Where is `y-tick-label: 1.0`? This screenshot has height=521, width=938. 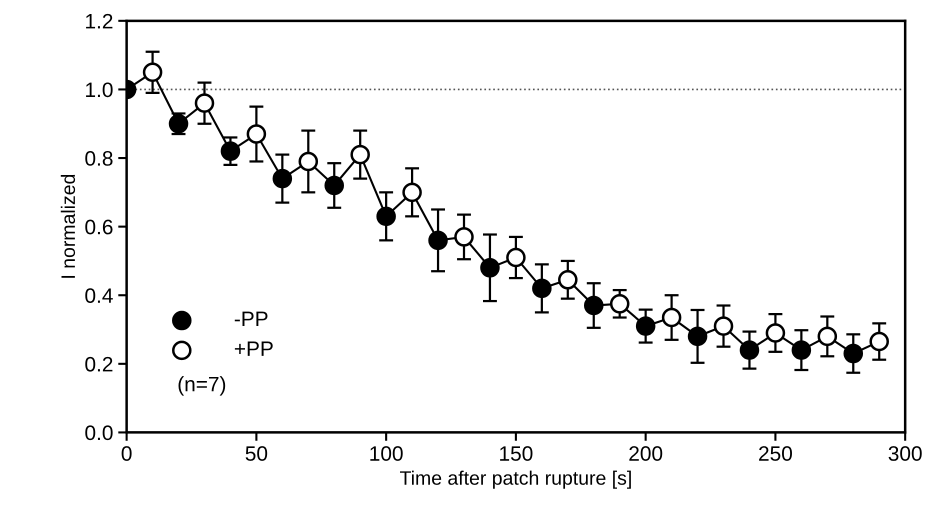 y-tick-label: 1.0 is located at coordinates (99, 90).